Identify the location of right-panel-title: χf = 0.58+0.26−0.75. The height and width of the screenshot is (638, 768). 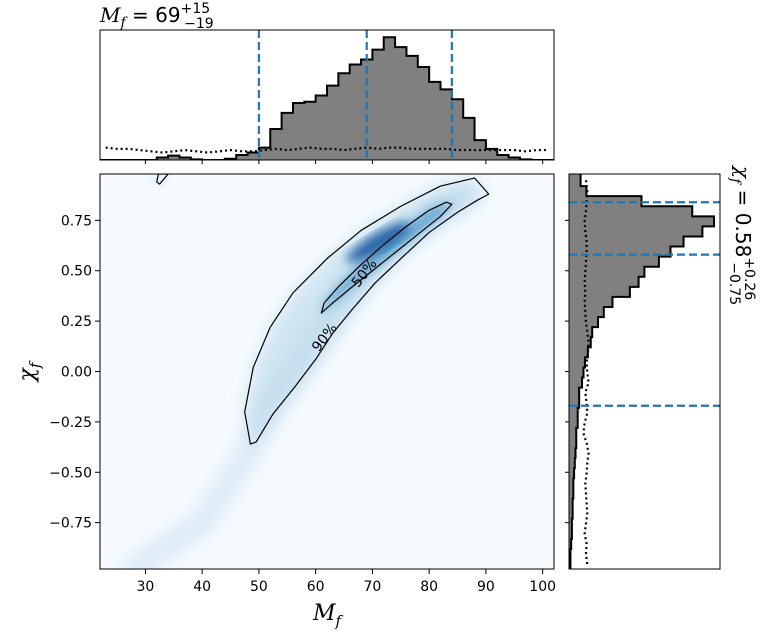
(741, 234).